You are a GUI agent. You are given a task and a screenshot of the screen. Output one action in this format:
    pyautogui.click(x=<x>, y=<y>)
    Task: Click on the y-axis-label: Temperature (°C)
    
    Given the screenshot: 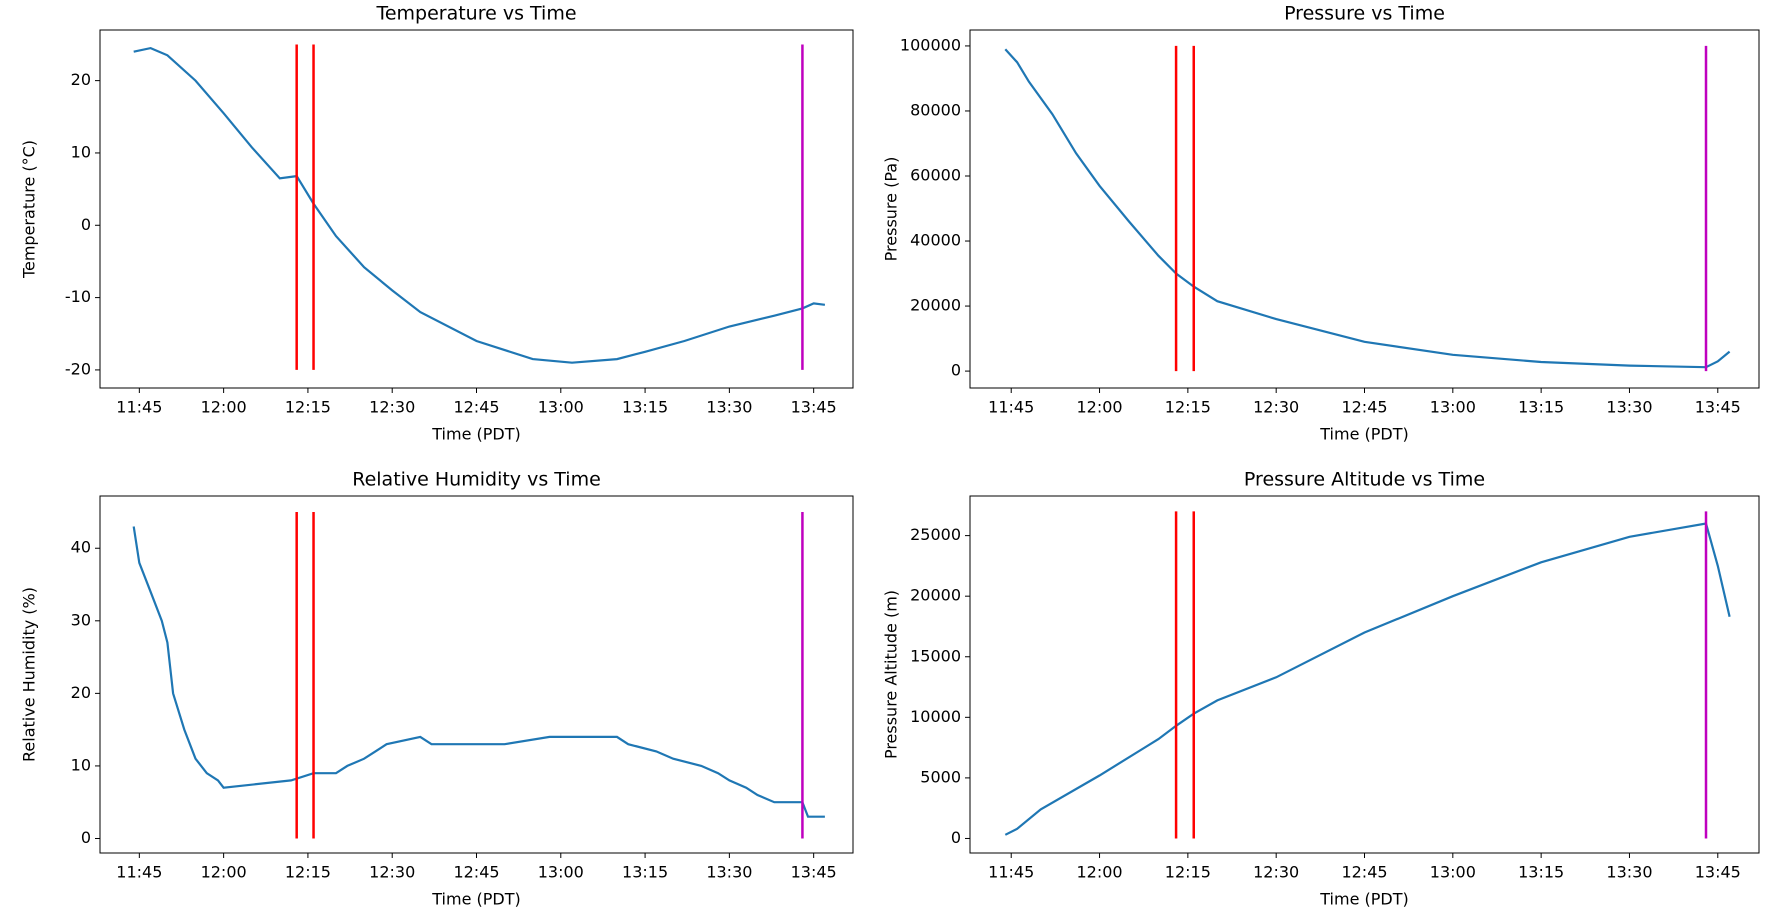 What is the action you would take?
    pyautogui.click(x=29, y=209)
    